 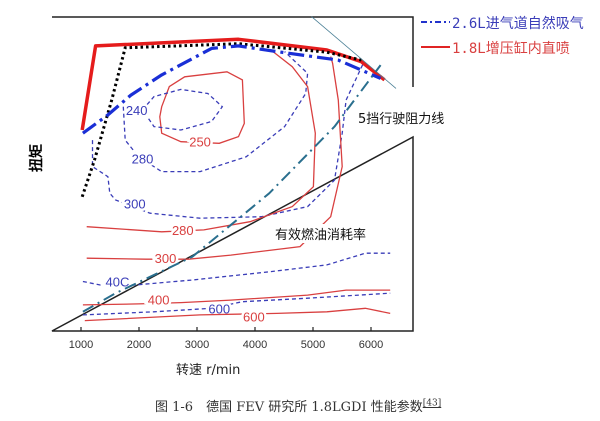 What do you see at coordinates (81, 345) in the screenshot?
I see `x-tick-label: 1000` at bounding box center [81, 345].